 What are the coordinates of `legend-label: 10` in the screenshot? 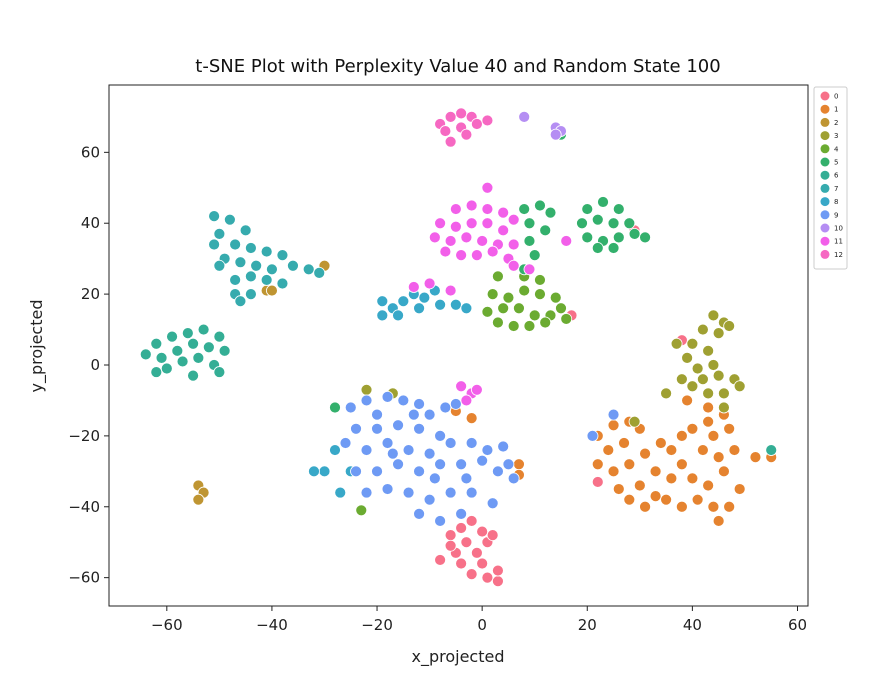 It's located at (838, 229).